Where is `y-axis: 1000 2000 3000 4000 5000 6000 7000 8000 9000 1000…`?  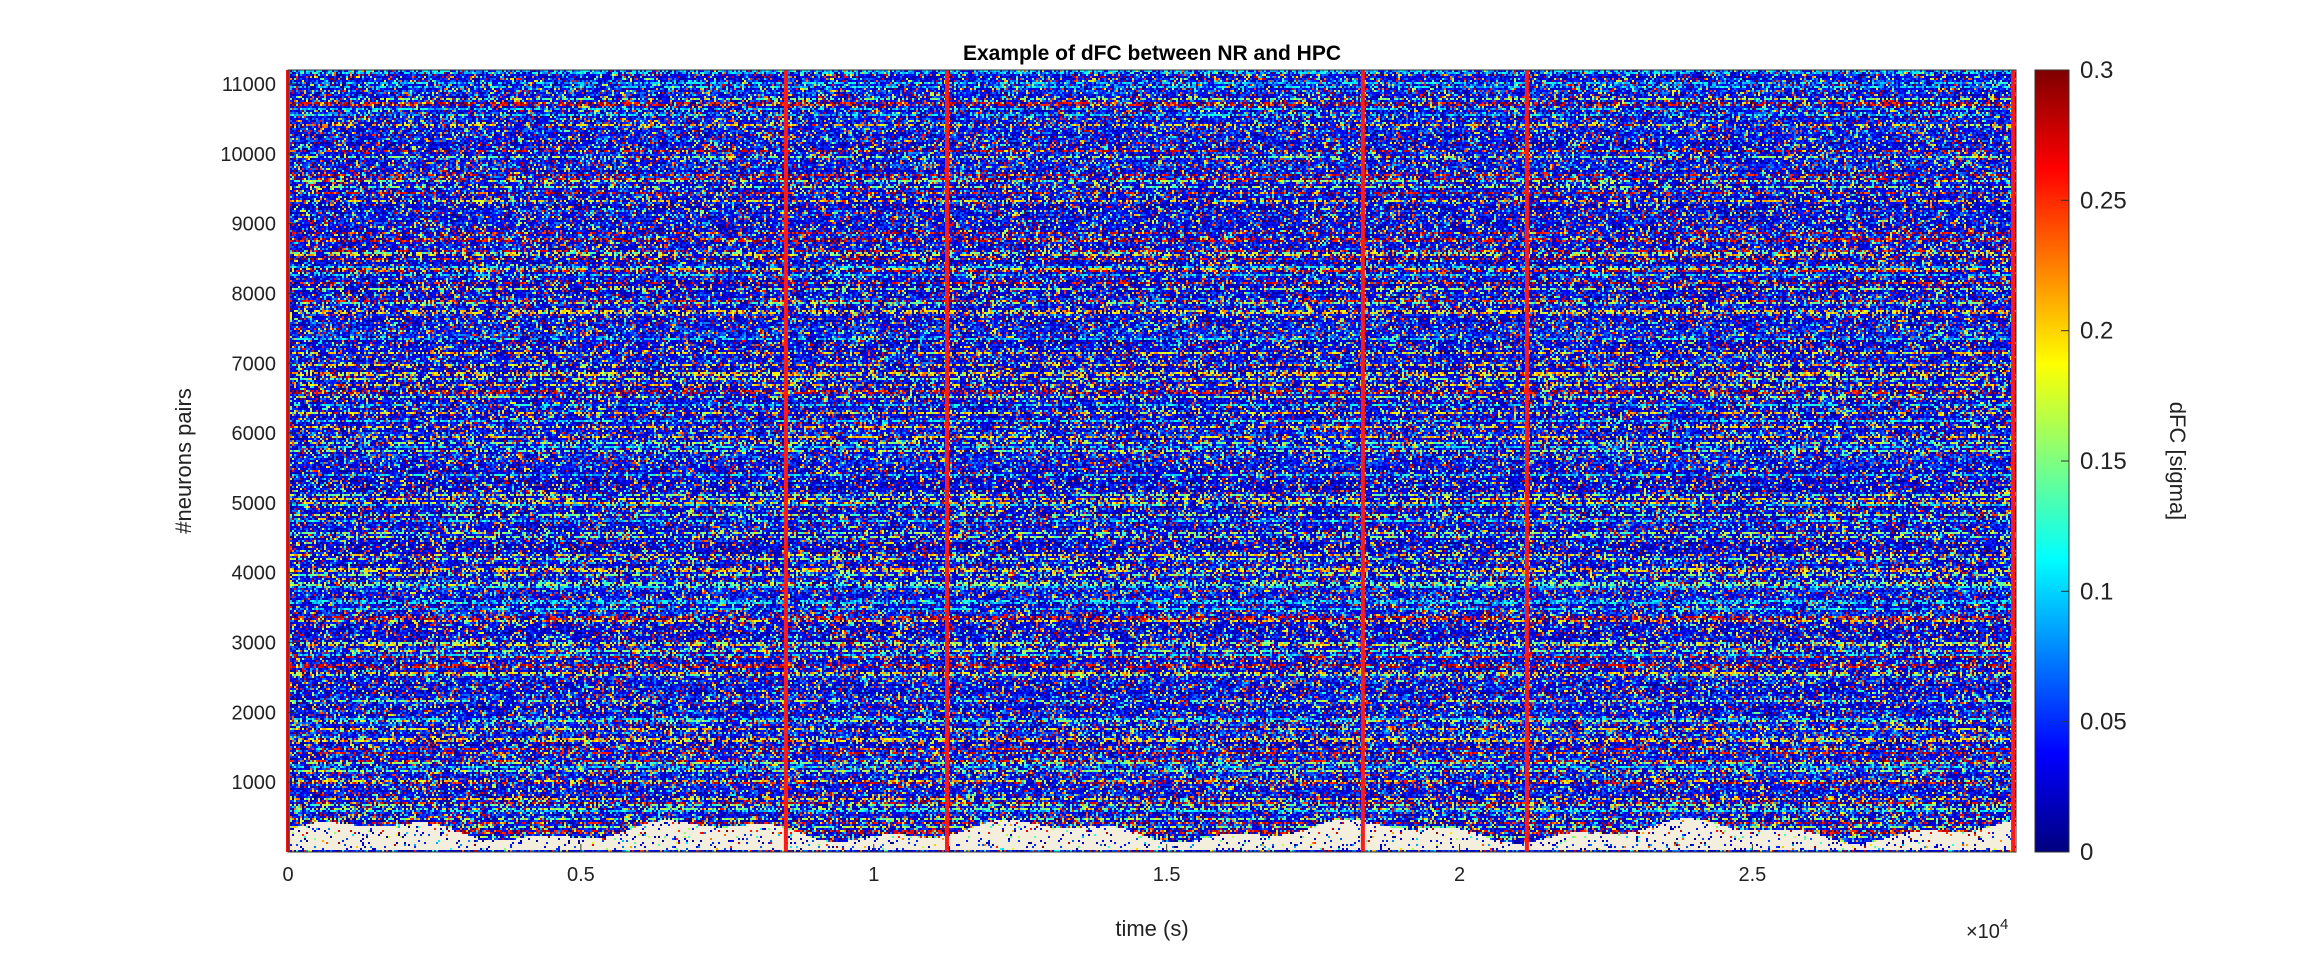
y-axis: 1000 2000 3000 4000 5000 6000 7000 8000 9000 1000… is located at coordinates (258, 434).